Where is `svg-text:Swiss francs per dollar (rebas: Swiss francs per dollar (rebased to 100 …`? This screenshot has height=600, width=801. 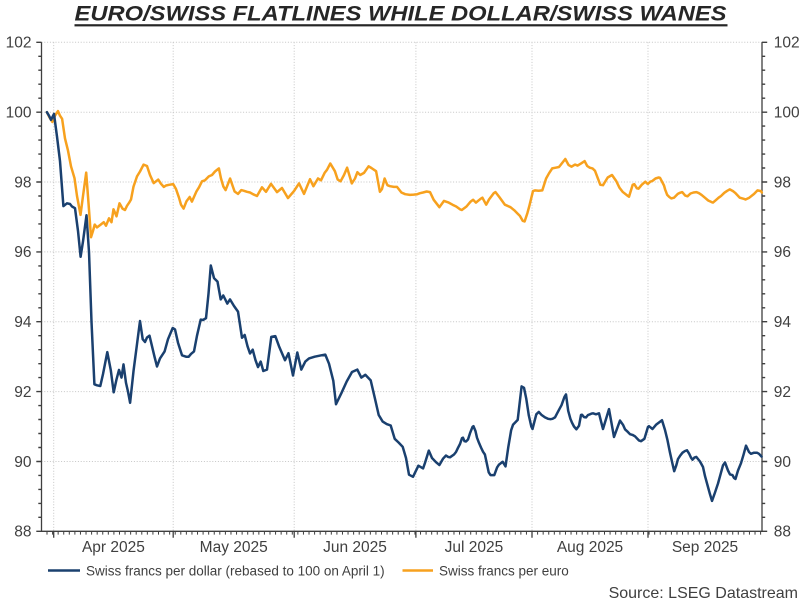 svg-text:Swiss francs per dollar (rebas: Swiss francs per dollar (rebased to 100 … is located at coordinates (235, 571).